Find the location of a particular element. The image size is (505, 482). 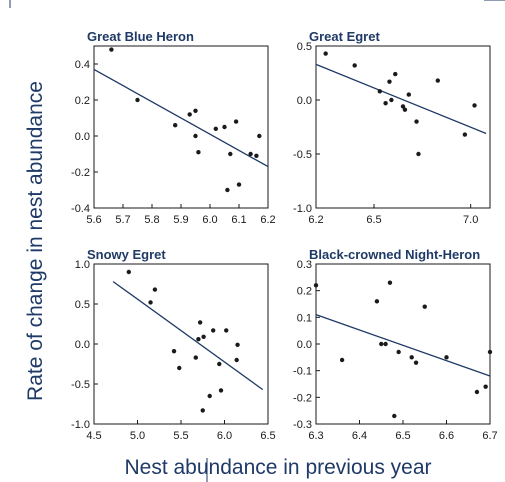

trend-line-great-blue-heron is located at coordinates (181, 118).